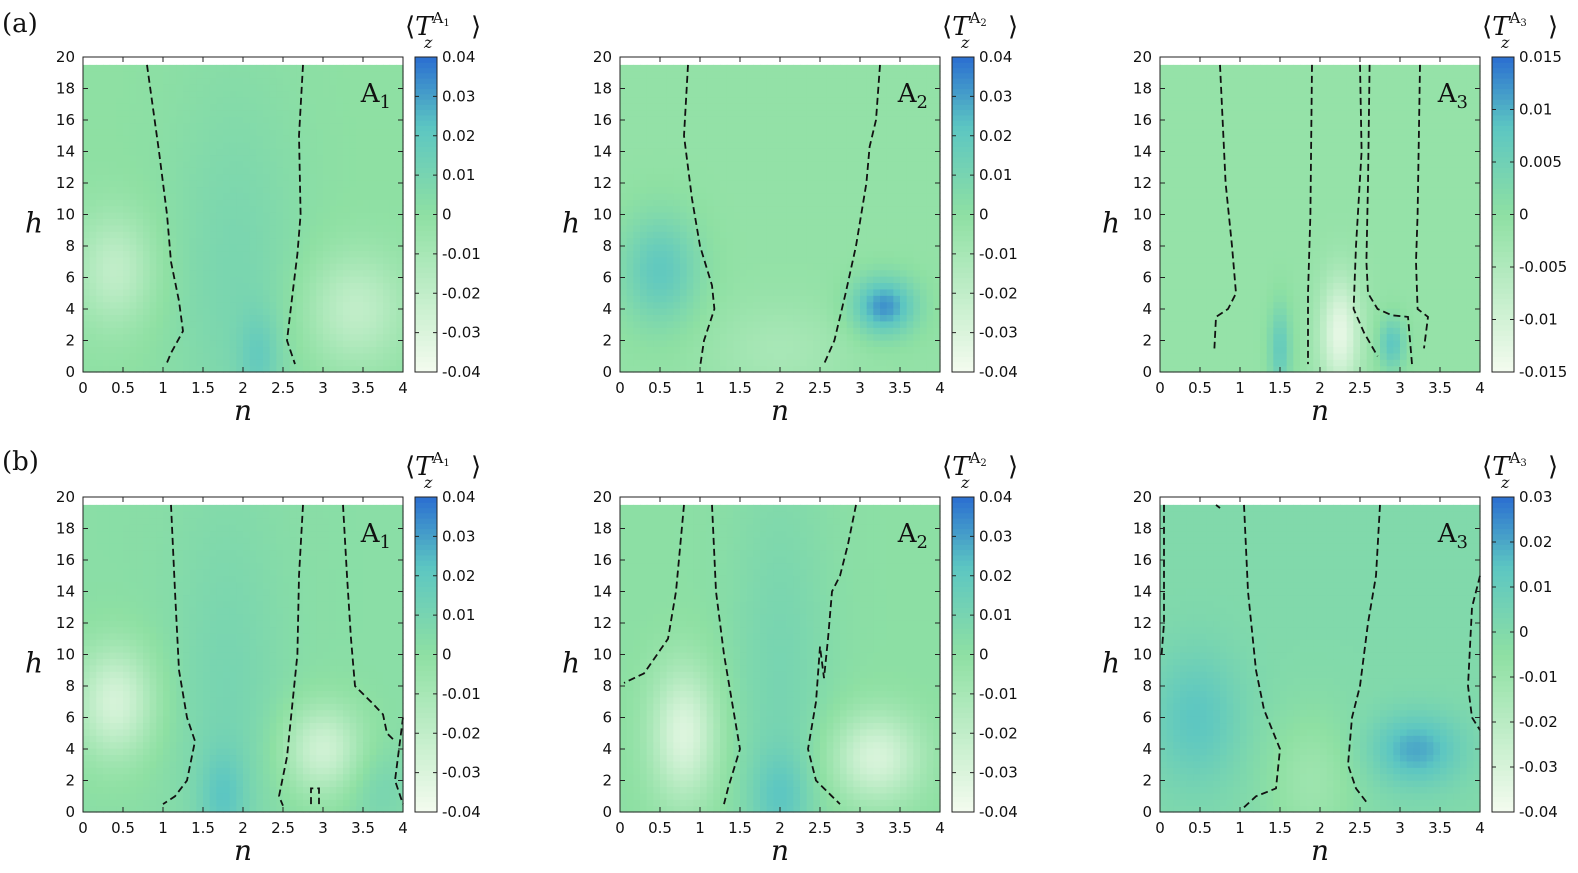 Image resolution: width=1578 pixels, height=873 pixels. I want to click on colorbar-segment, so click(963, 228).